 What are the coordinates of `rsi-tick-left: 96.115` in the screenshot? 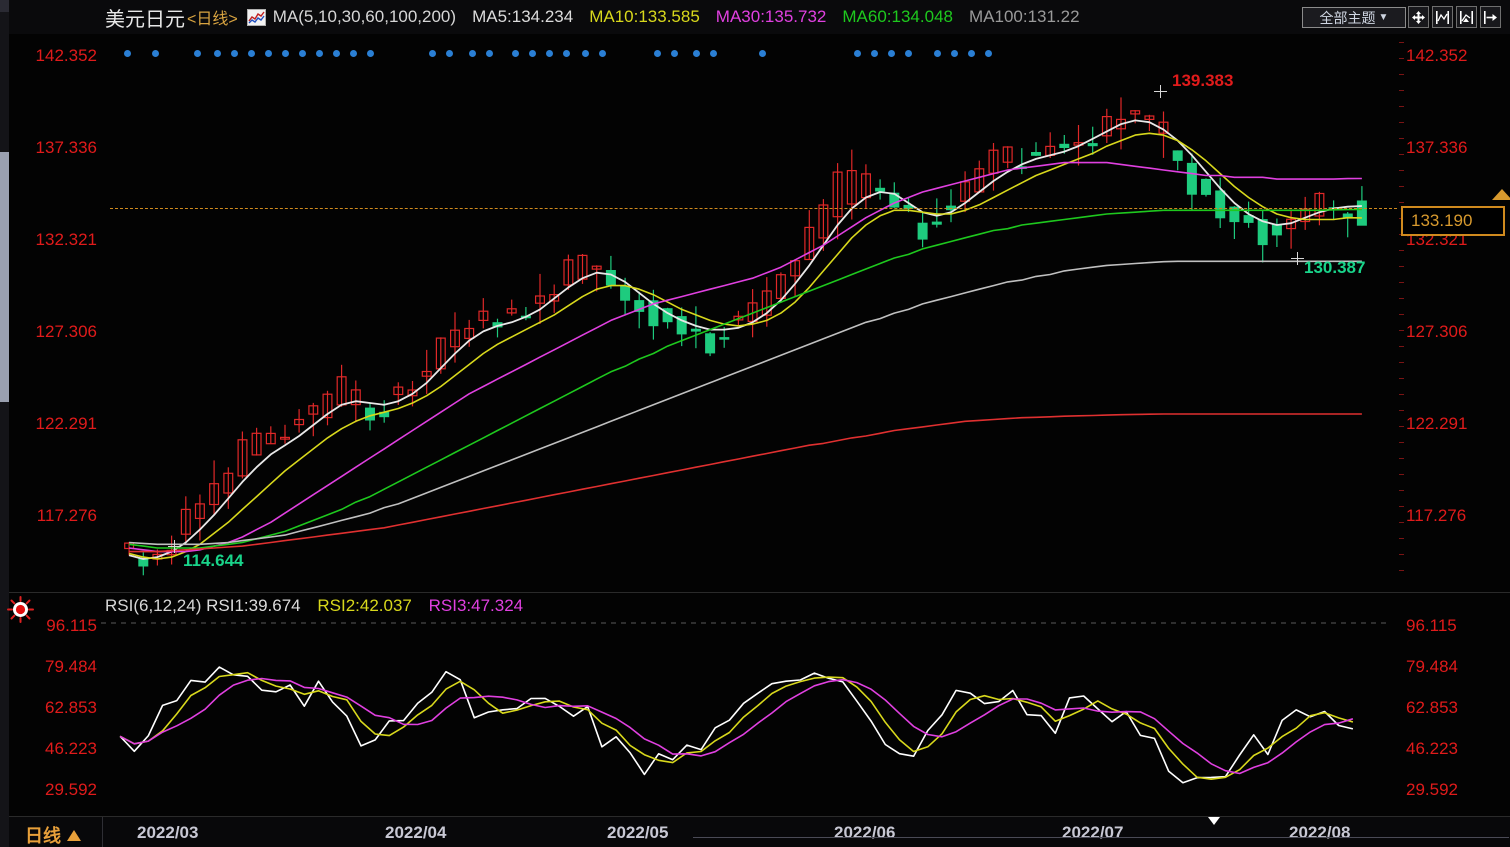 It's located at (71, 625).